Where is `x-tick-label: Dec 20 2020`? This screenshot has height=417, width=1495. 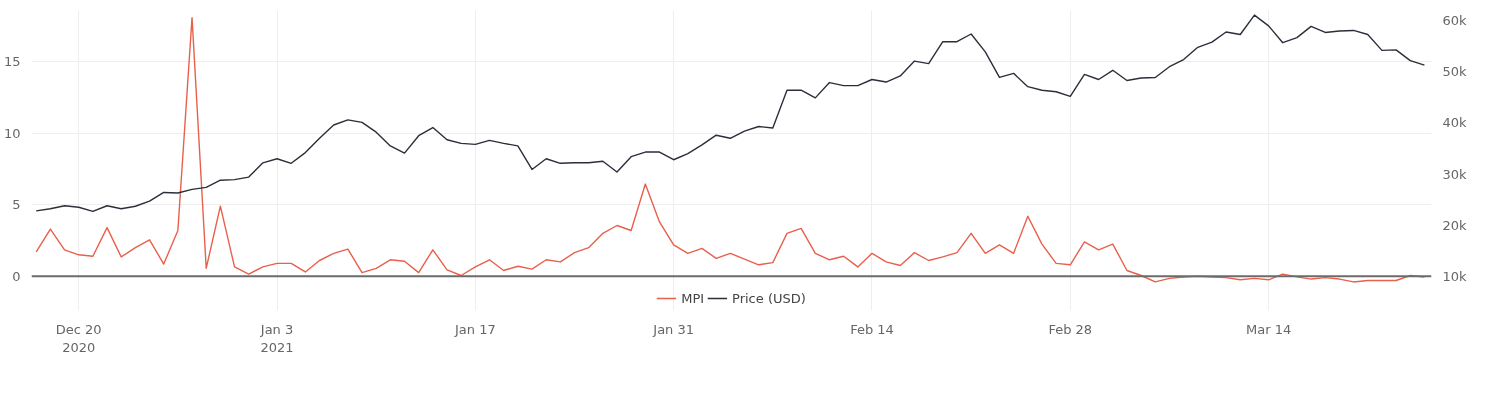 x-tick-label: Dec 20 2020 is located at coordinates (78, 338).